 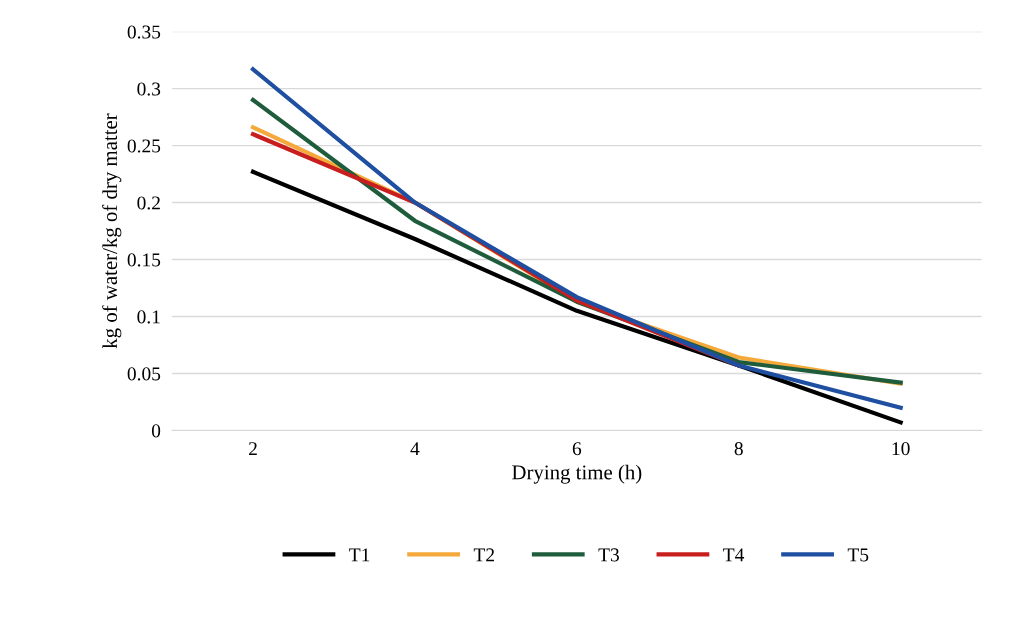 What do you see at coordinates (149, 89) in the screenshot?
I see `y-tick-label: 0.3` at bounding box center [149, 89].